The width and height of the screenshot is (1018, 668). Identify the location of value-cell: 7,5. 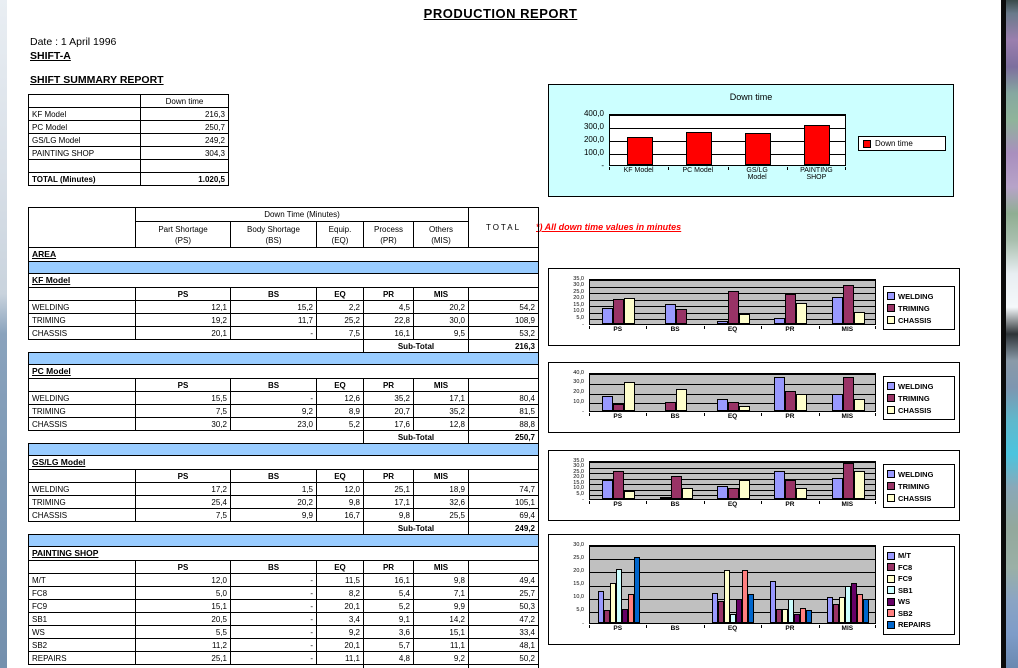
(183, 515).